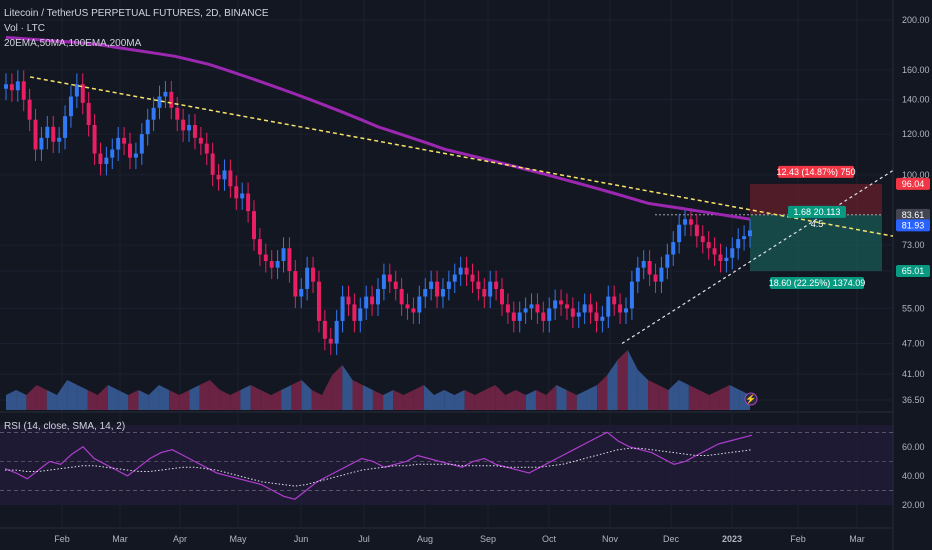 The width and height of the screenshot is (932, 550). I want to click on target-price-tag: 65.01, so click(913, 271).